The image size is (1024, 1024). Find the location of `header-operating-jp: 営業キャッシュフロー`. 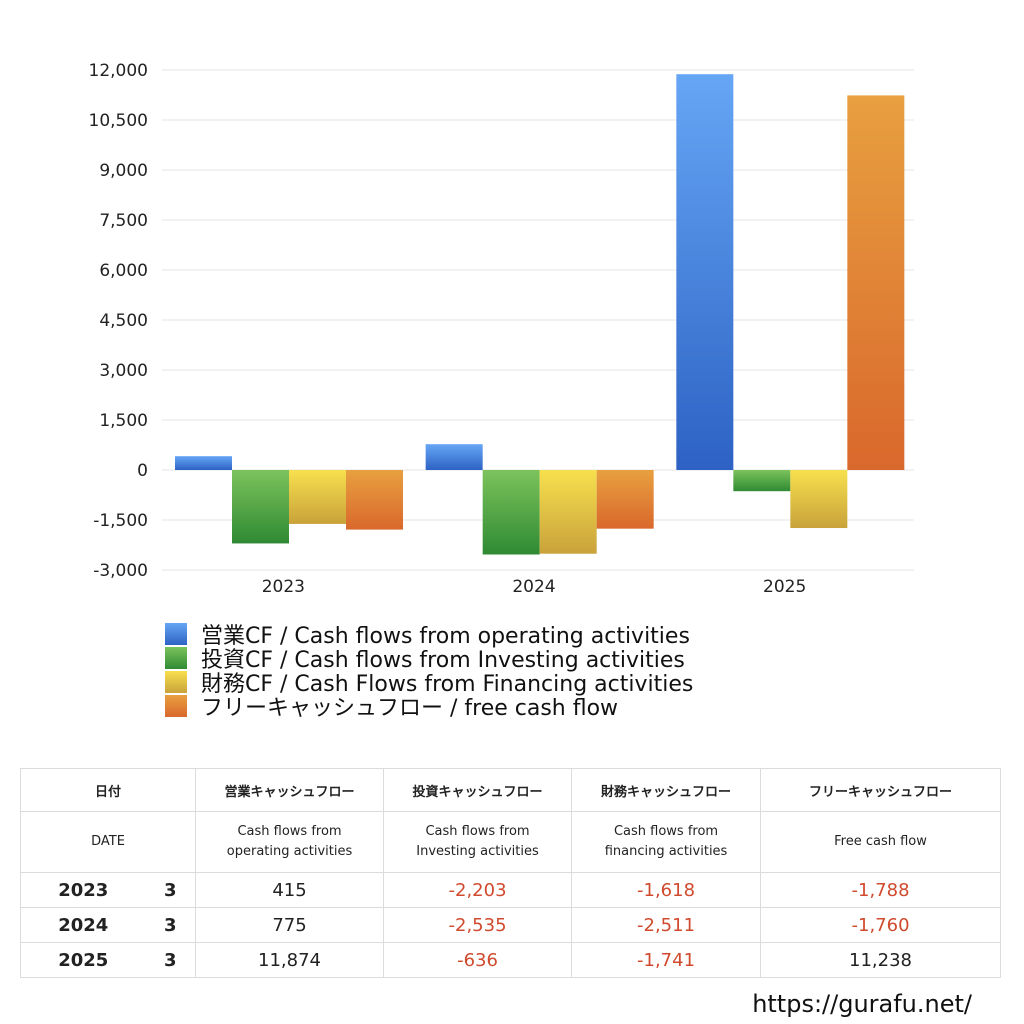

header-operating-jp: 営業キャッシュフロー is located at coordinates (290, 790).